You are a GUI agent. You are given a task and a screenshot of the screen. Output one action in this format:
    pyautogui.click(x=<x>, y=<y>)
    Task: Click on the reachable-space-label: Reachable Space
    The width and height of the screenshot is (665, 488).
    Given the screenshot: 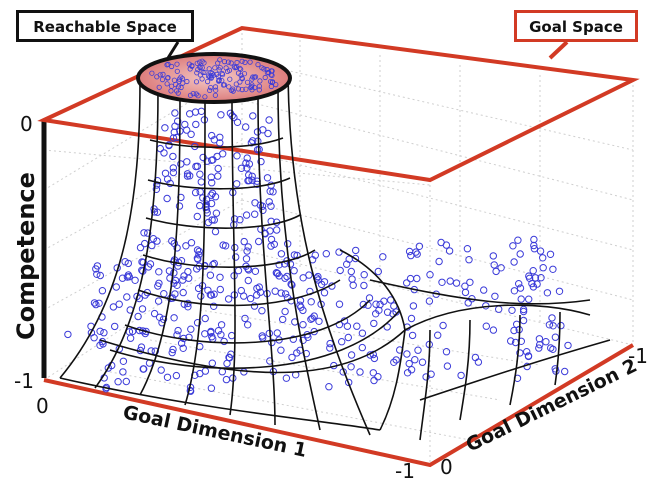 What is the action you would take?
    pyautogui.click(x=105, y=26)
    